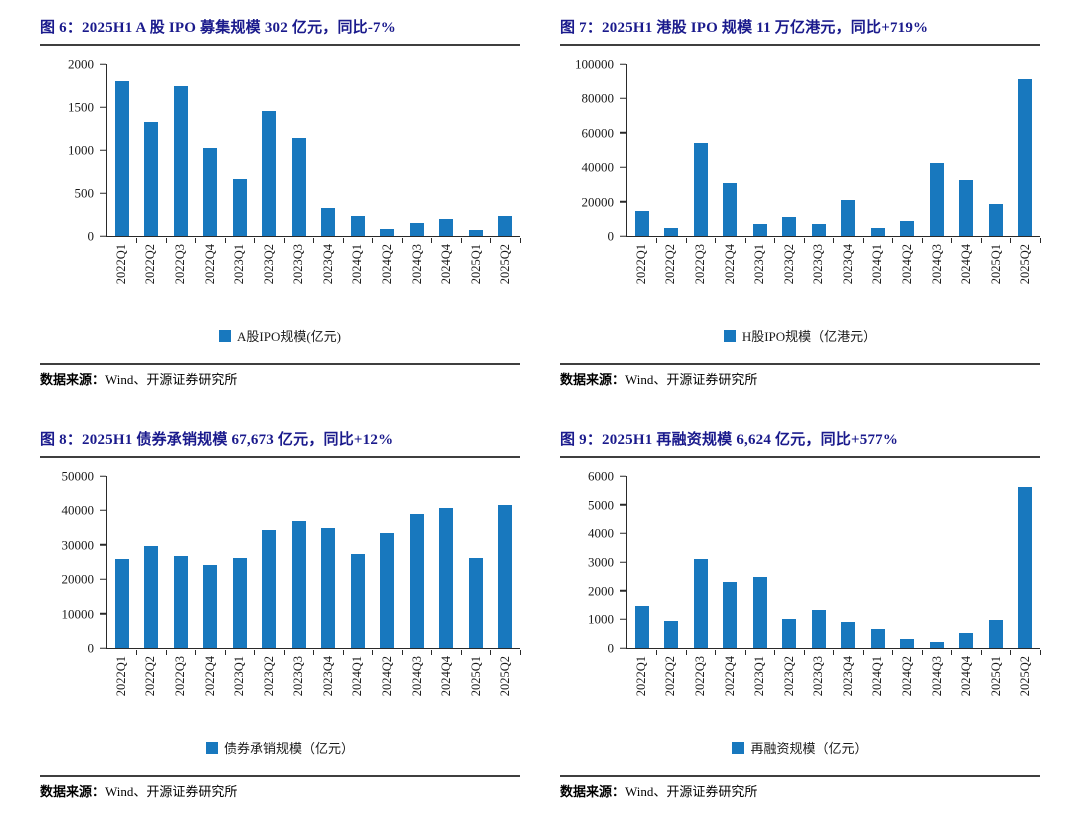 The width and height of the screenshot is (1080, 816). What do you see at coordinates (601, 533) in the screenshot?
I see `y-tick-label: 4000` at bounding box center [601, 533].